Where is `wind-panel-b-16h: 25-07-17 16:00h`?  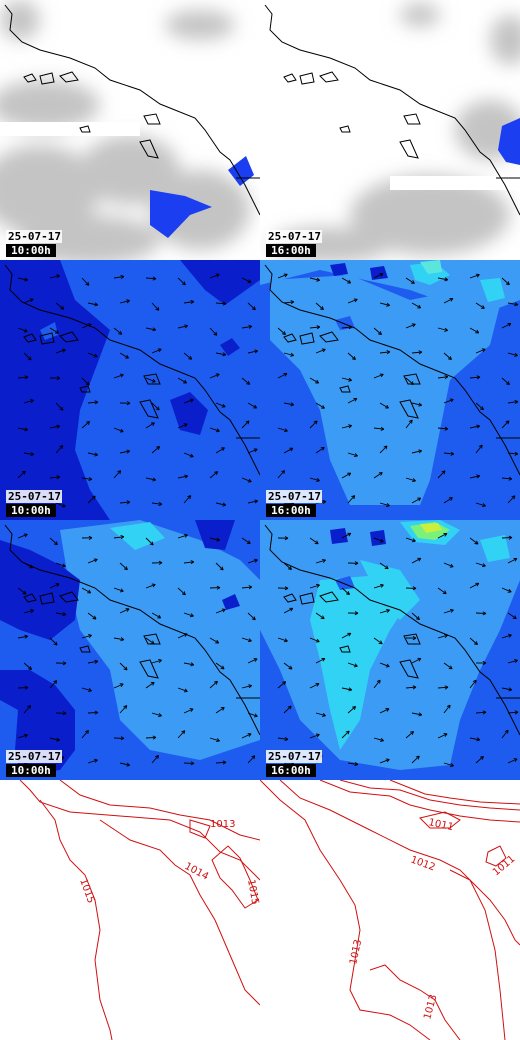
wind-panel-b-16h: 25-07-17 16:00h is located at coordinates (390, 650).